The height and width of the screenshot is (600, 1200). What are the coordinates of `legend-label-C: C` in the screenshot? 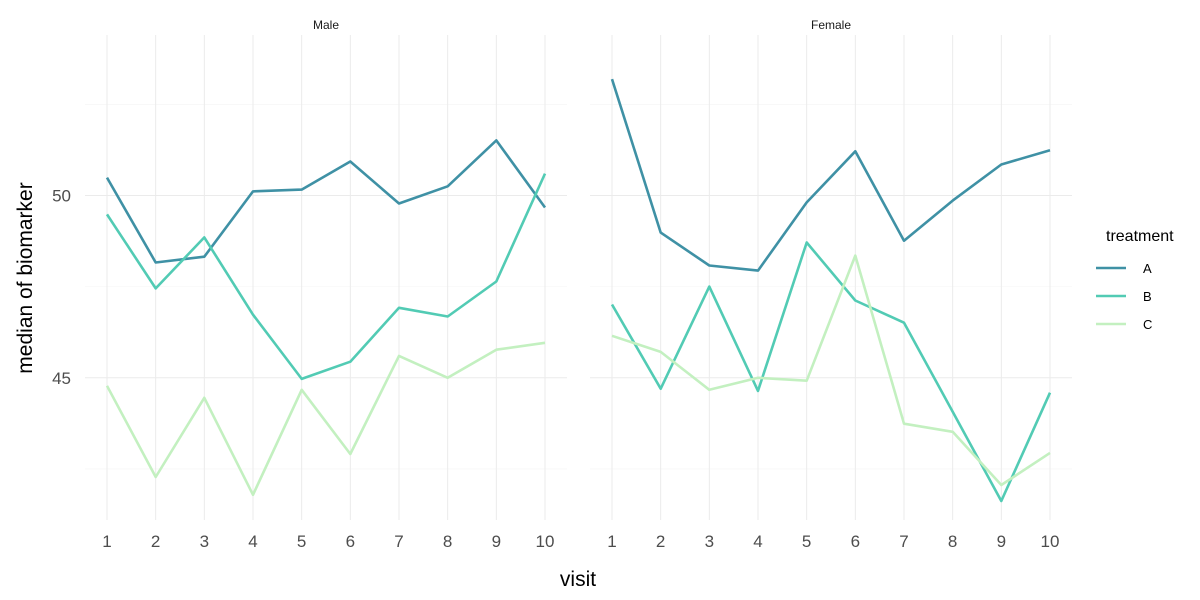 It's located at (1147, 324).